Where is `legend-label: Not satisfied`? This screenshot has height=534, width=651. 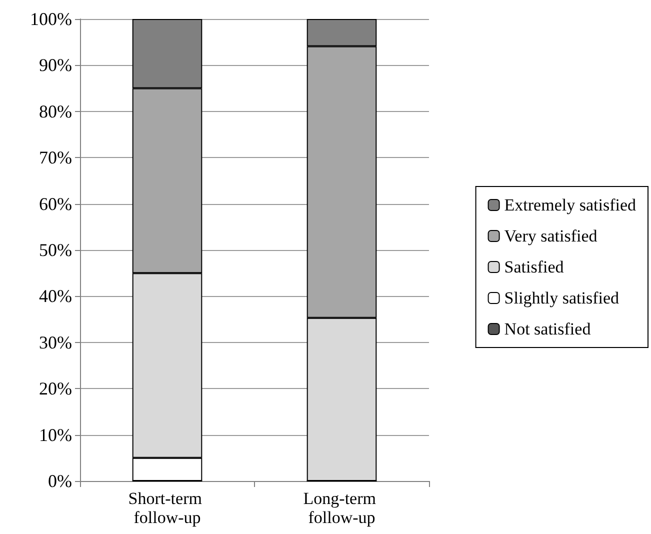 legend-label: Not satisfied is located at coordinates (548, 329).